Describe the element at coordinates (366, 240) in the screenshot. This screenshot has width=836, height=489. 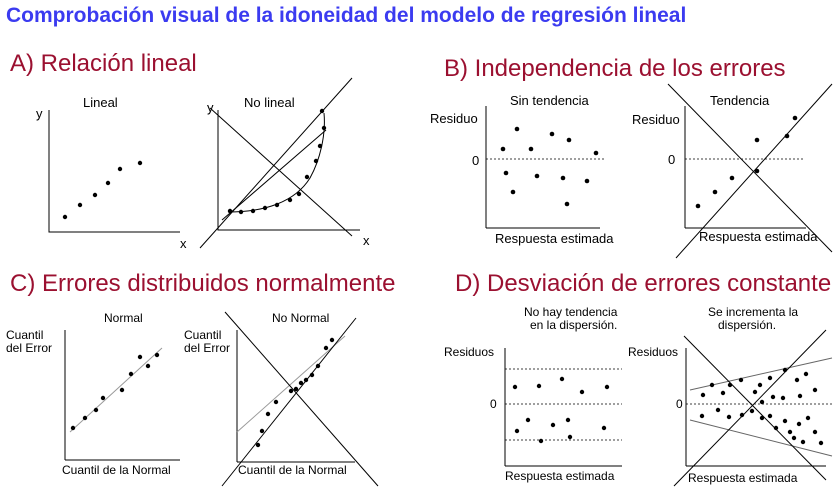
I see `panel-a-right-xlabel: x` at that location.